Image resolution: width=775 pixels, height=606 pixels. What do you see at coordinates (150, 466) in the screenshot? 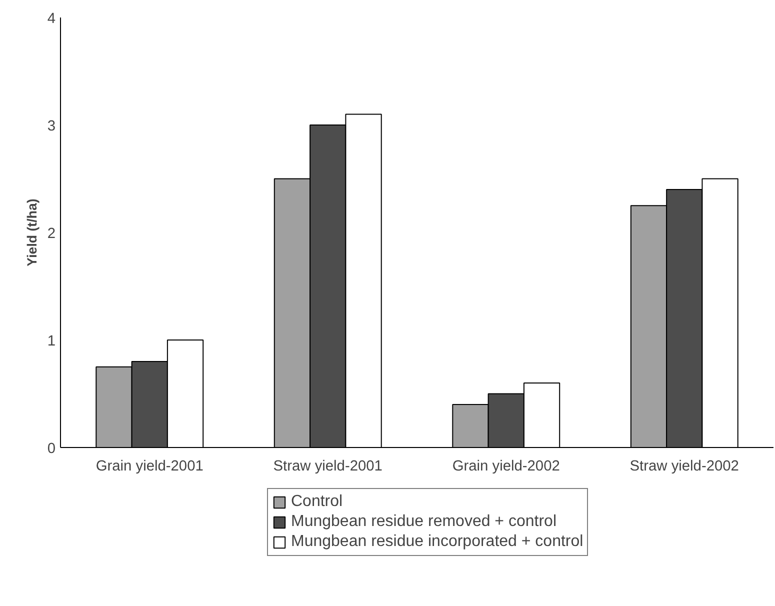
I see `x-tick-label: Grain yield-2001` at bounding box center [150, 466].